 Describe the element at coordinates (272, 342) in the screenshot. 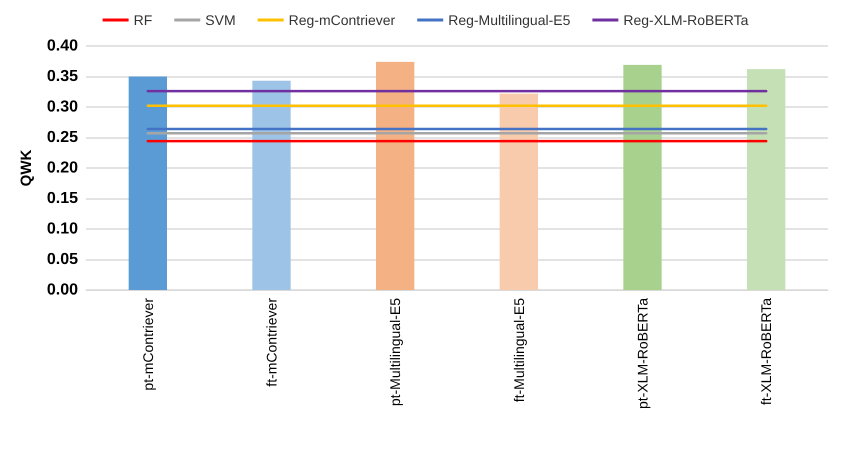

I see `x-tick-label: ft-mContriever` at that location.